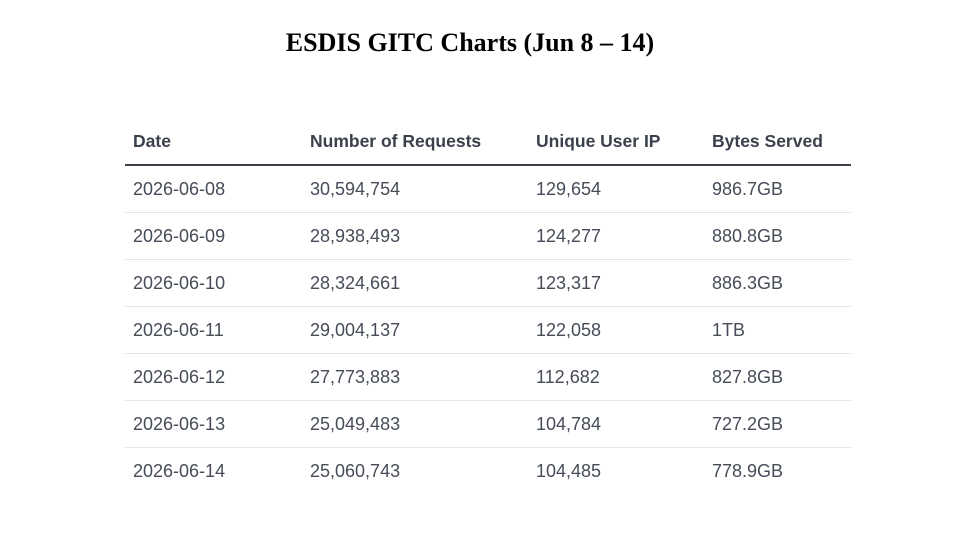 The height and width of the screenshot is (547, 972). What do you see at coordinates (616, 330) in the screenshot?
I see `cell-unique-ip: 122,058` at bounding box center [616, 330].